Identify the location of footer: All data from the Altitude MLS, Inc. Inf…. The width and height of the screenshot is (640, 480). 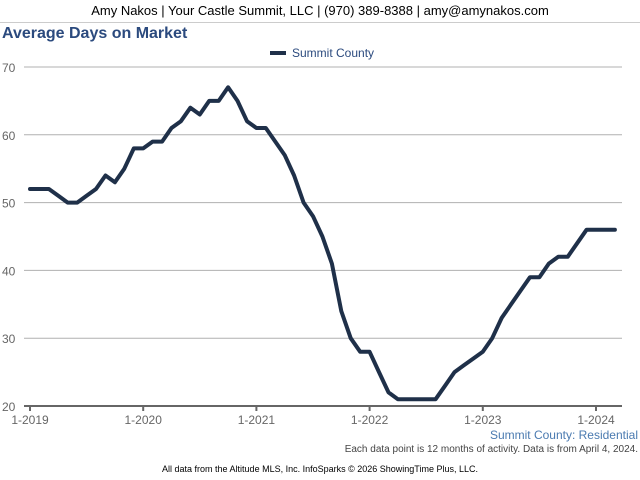
(320, 469).